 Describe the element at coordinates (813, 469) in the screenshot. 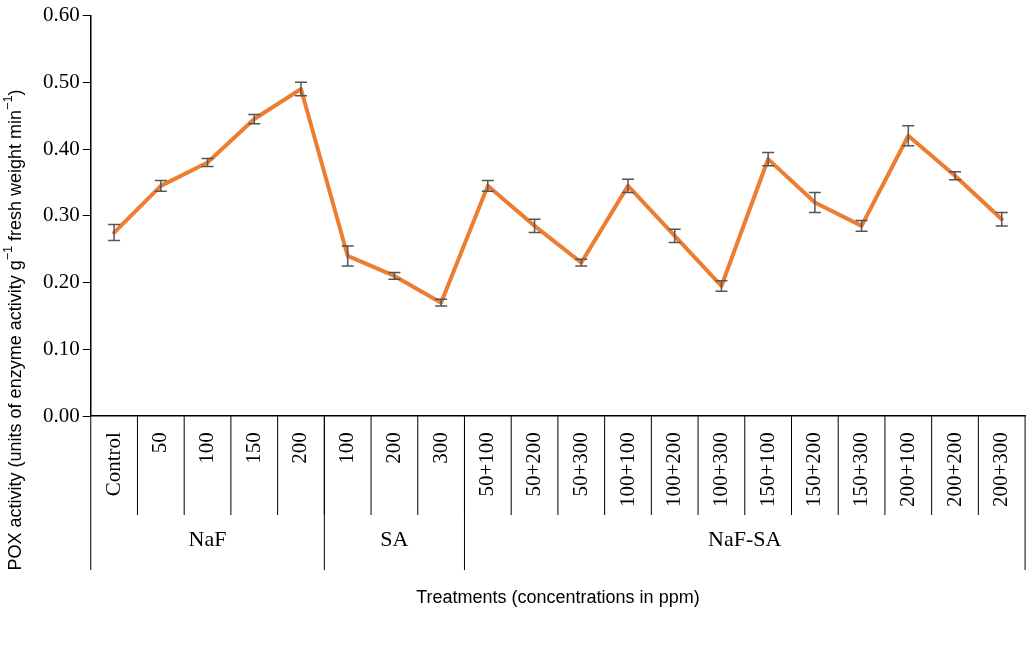

I see `x-tick-label: 150+200` at that location.